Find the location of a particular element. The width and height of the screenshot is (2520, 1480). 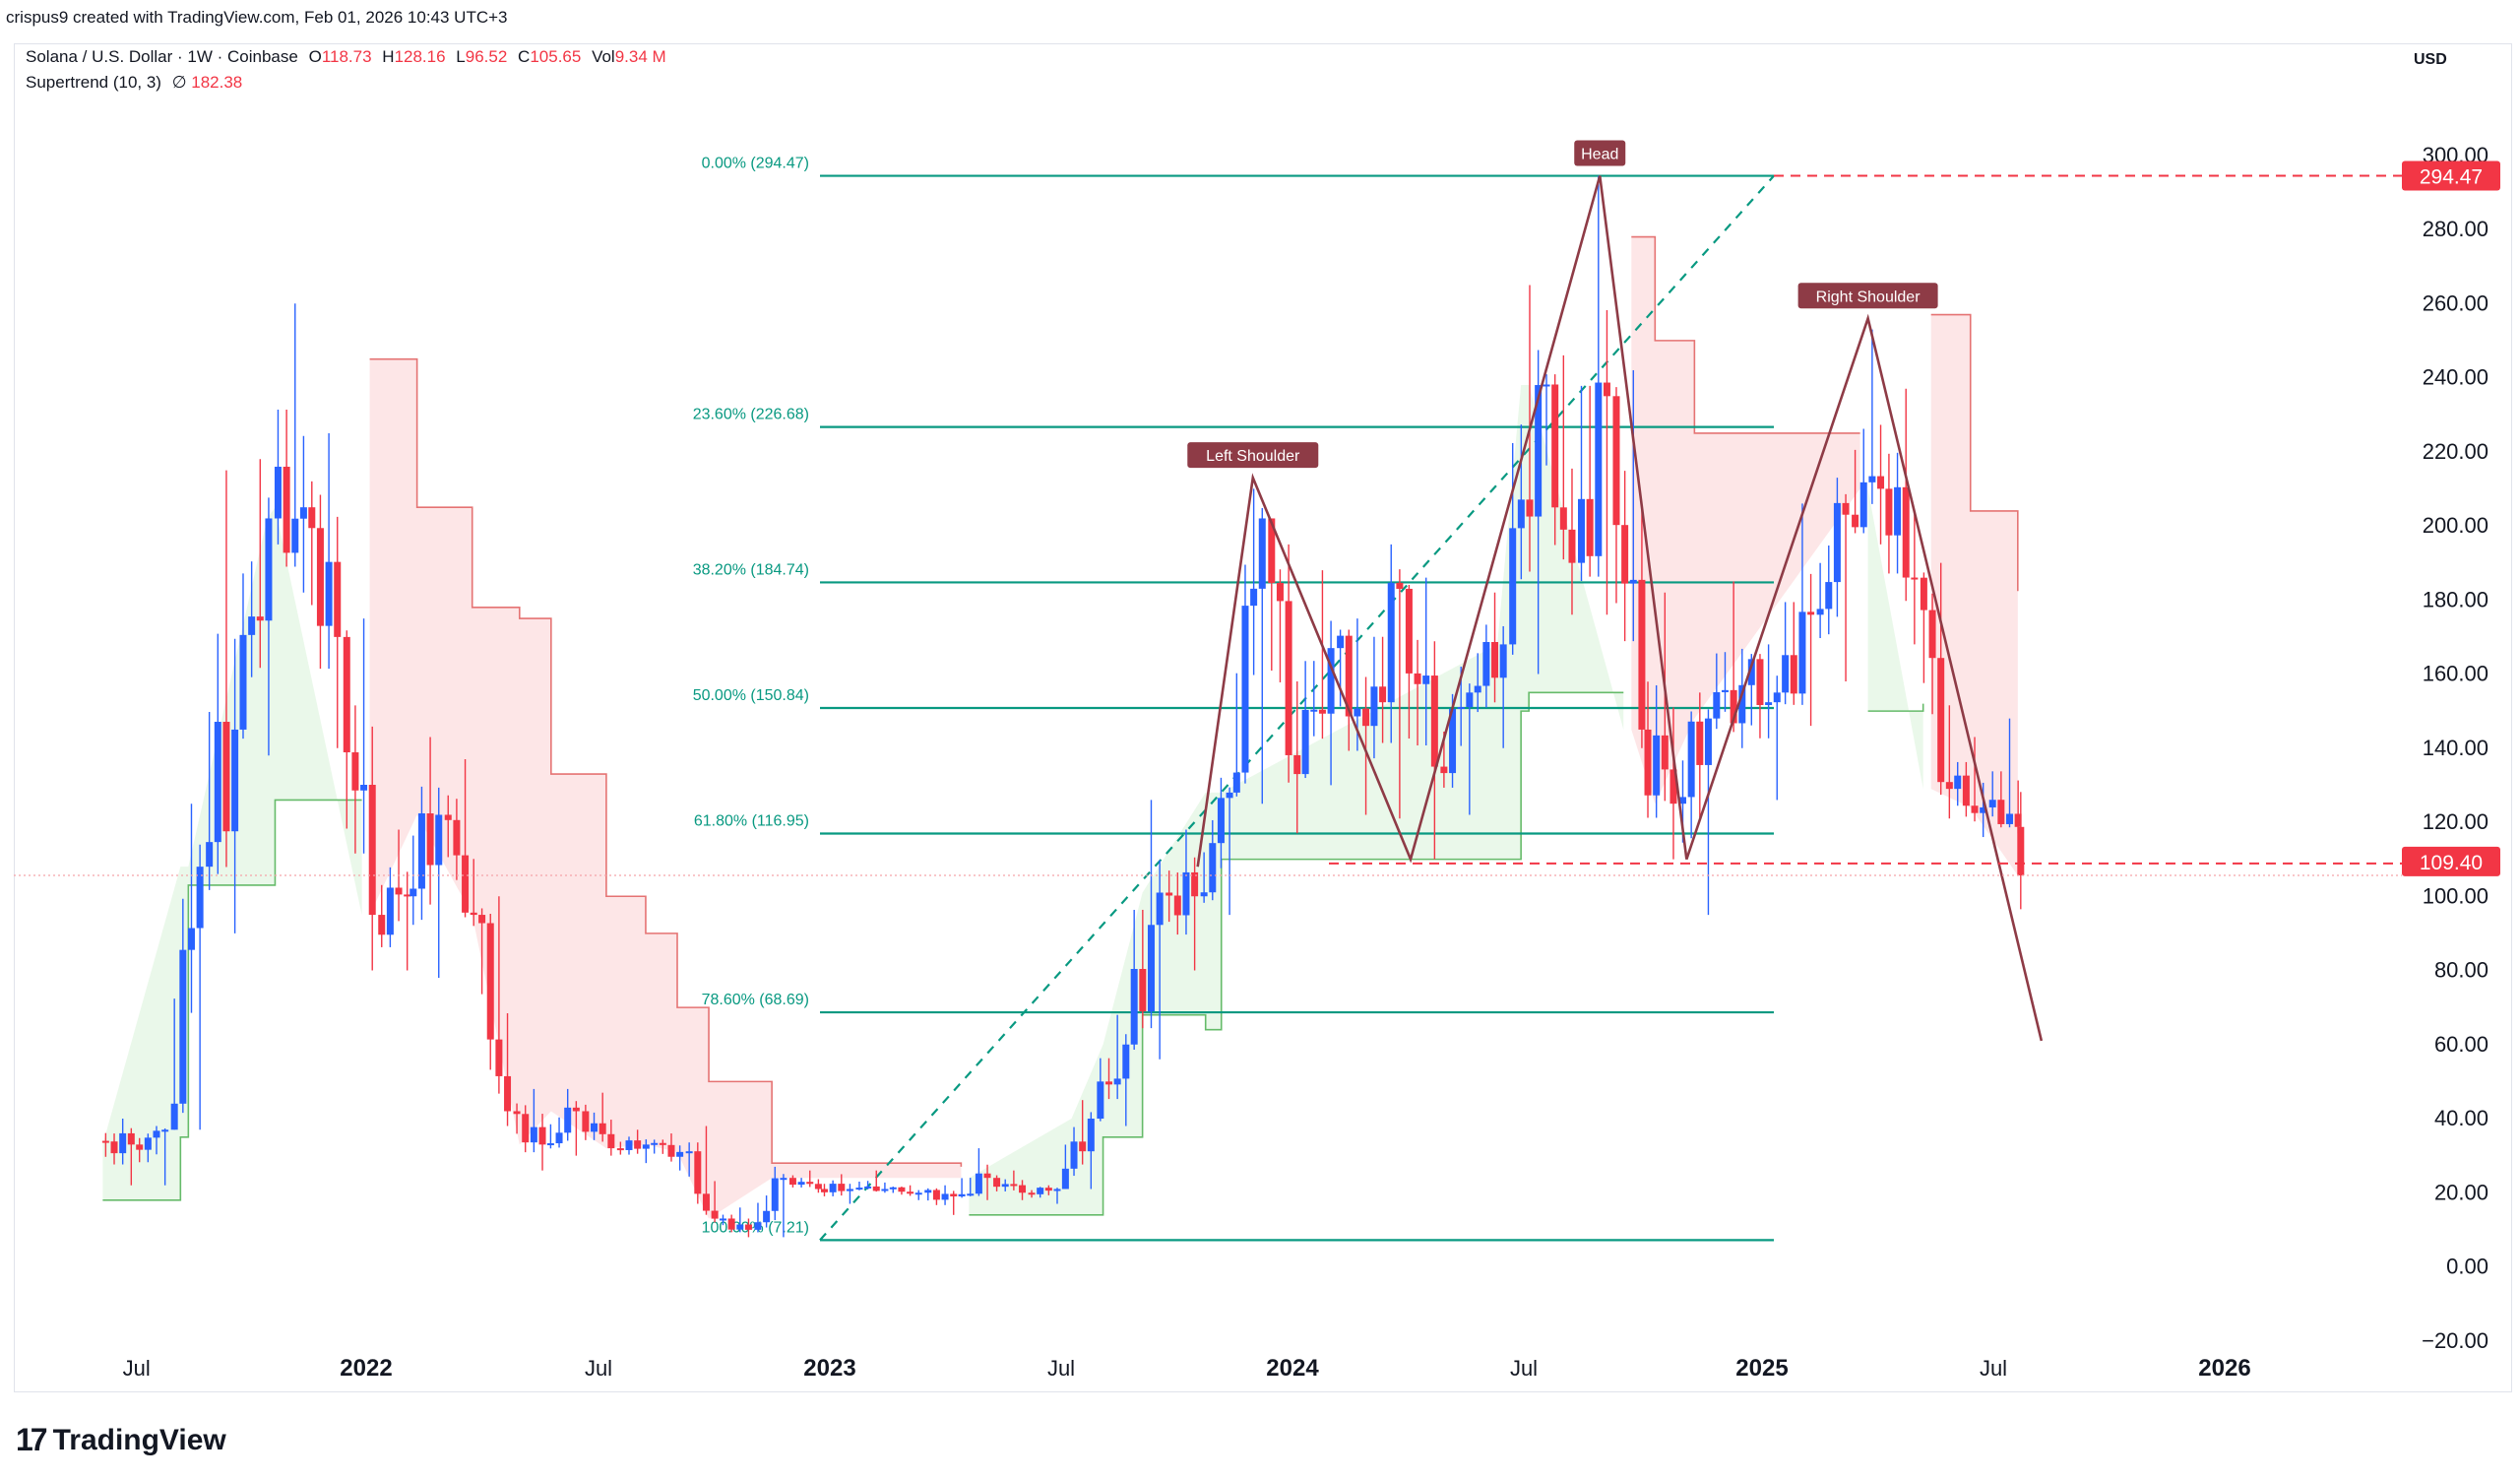

y-tick-label: 240.00 is located at coordinates (2455, 377).